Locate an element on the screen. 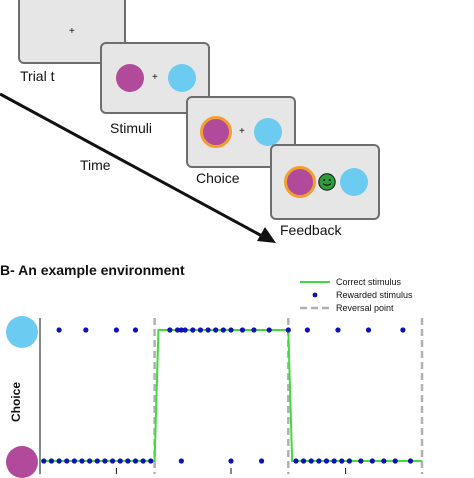 The height and width of the screenshot is (478, 474). legend-item-reversal: Reversal point is located at coordinates (385, 308).